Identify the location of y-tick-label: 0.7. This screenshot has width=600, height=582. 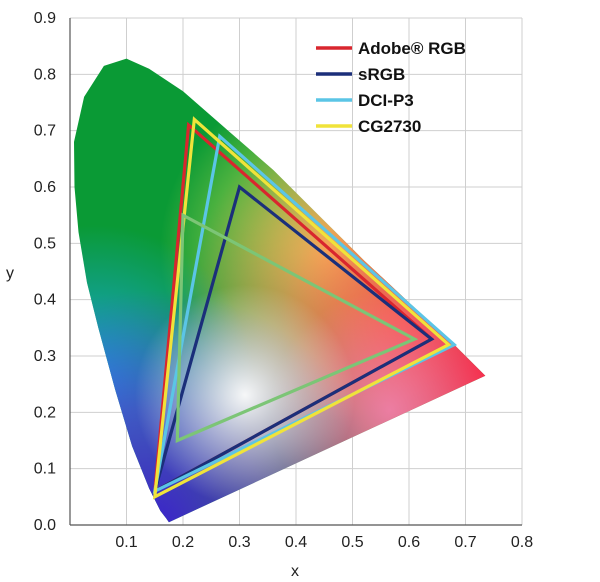
(45, 131).